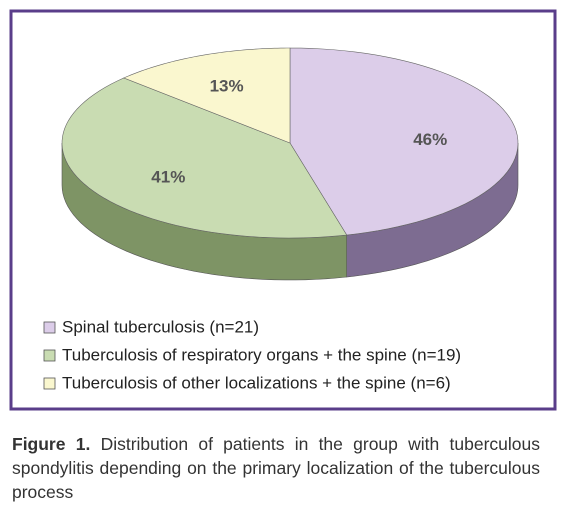  What do you see at coordinates (168, 176) in the screenshot?
I see `data-label: 41%` at bounding box center [168, 176].